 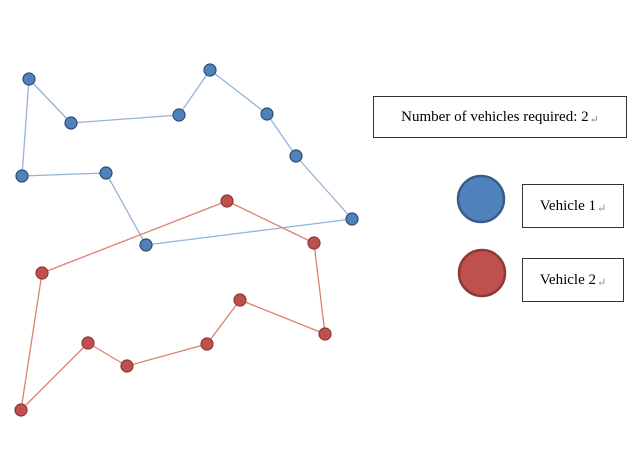 What do you see at coordinates (567, 279) in the screenshot?
I see `legend-text-vehicle-2: Vehicle 2` at bounding box center [567, 279].